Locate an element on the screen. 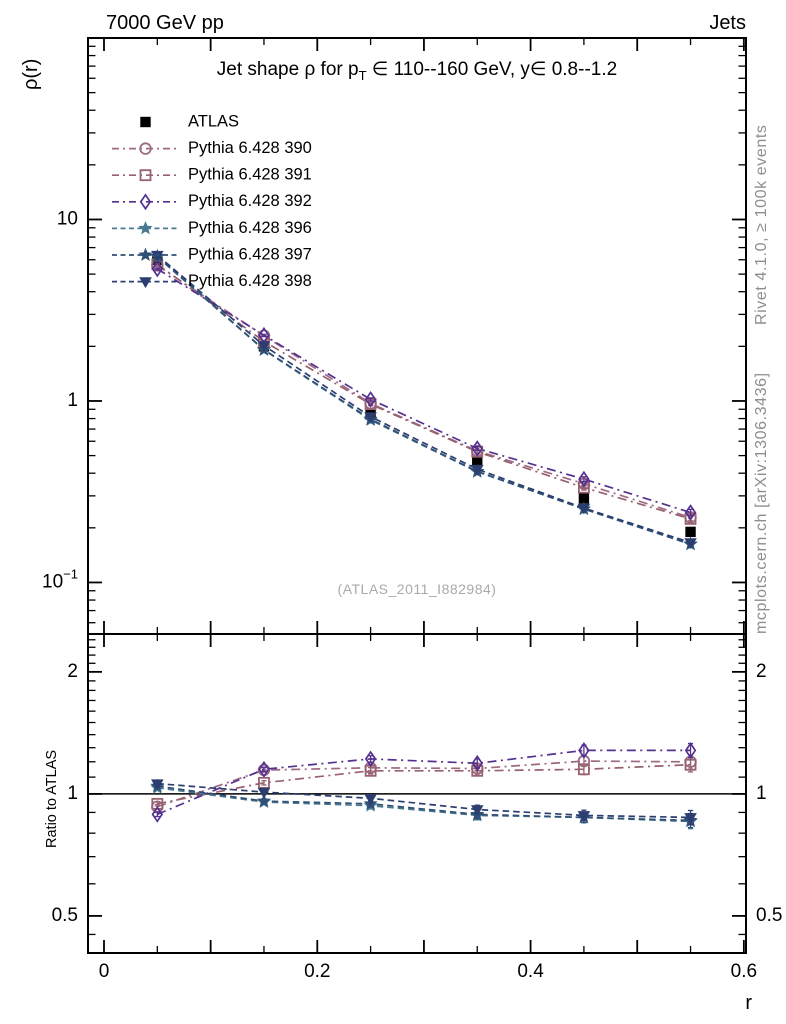 The width and height of the screenshot is (786, 1024). legend-label-py390: Pythia 6.428 390 is located at coordinates (250, 148).